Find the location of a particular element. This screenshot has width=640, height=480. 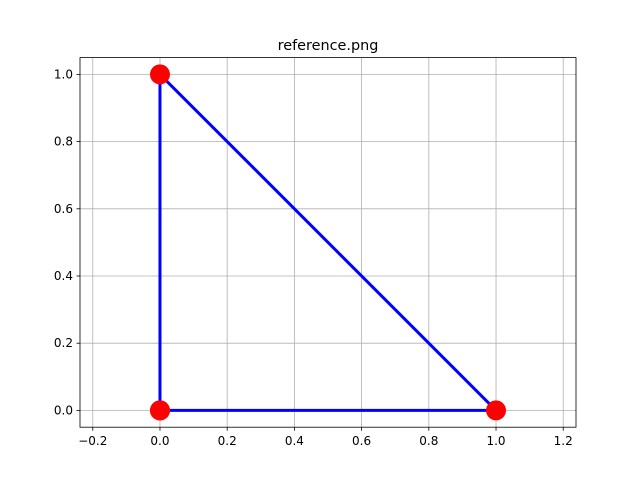

x-tick-label: 0.6 is located at coordinates (361, 441).